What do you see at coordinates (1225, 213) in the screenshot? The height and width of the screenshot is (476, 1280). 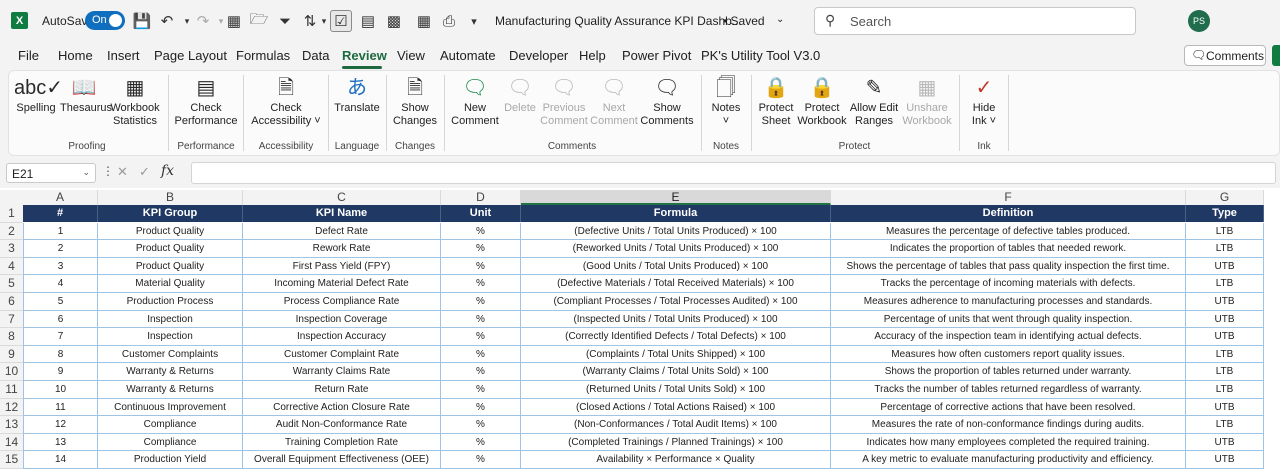 I see `header-type: Type` at bounding box center [1225, 213].